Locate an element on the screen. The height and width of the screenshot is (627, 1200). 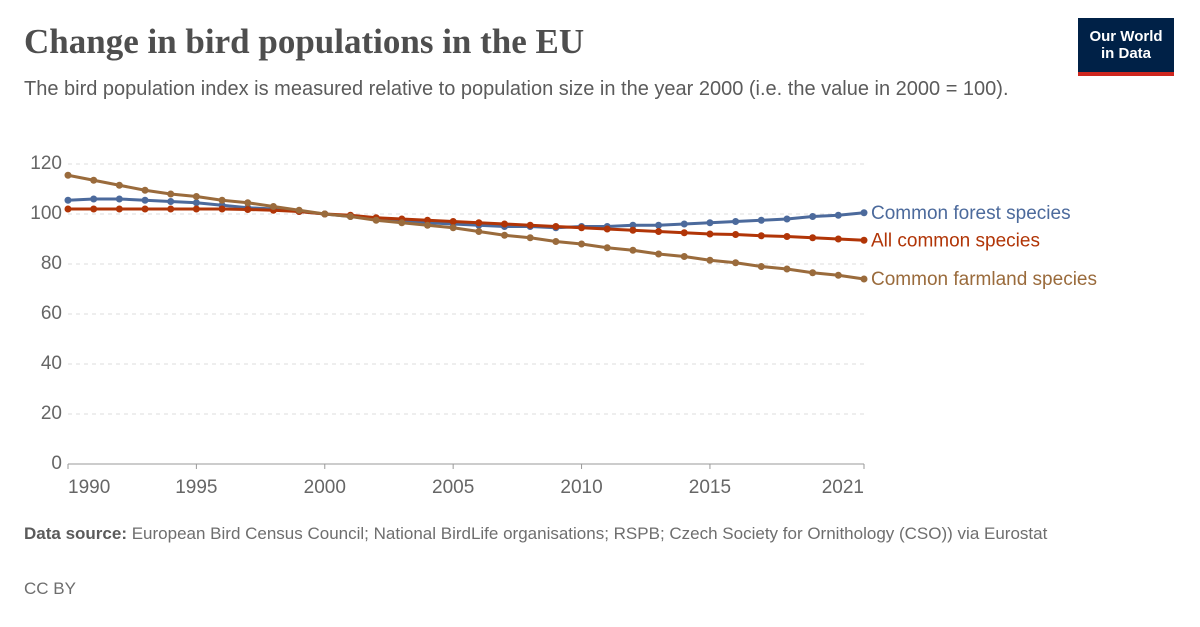
chart-title: Change in bird populations in the EU is located at coordinates (304, 41).